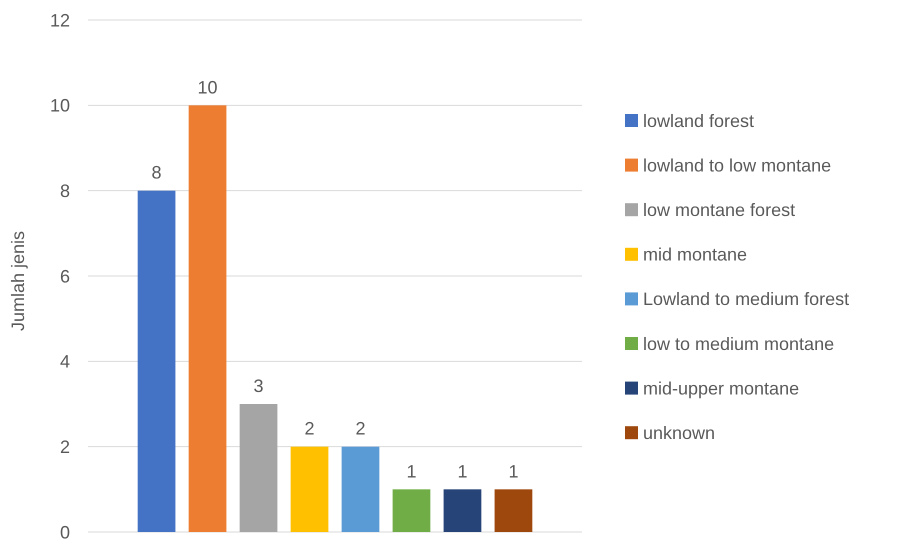 This screenshot has height=539, width=904. What do you see at coordinates (698, 120) in the screenshot?
I see `legend-label: lowland forest` at bounding box center [698, 120].